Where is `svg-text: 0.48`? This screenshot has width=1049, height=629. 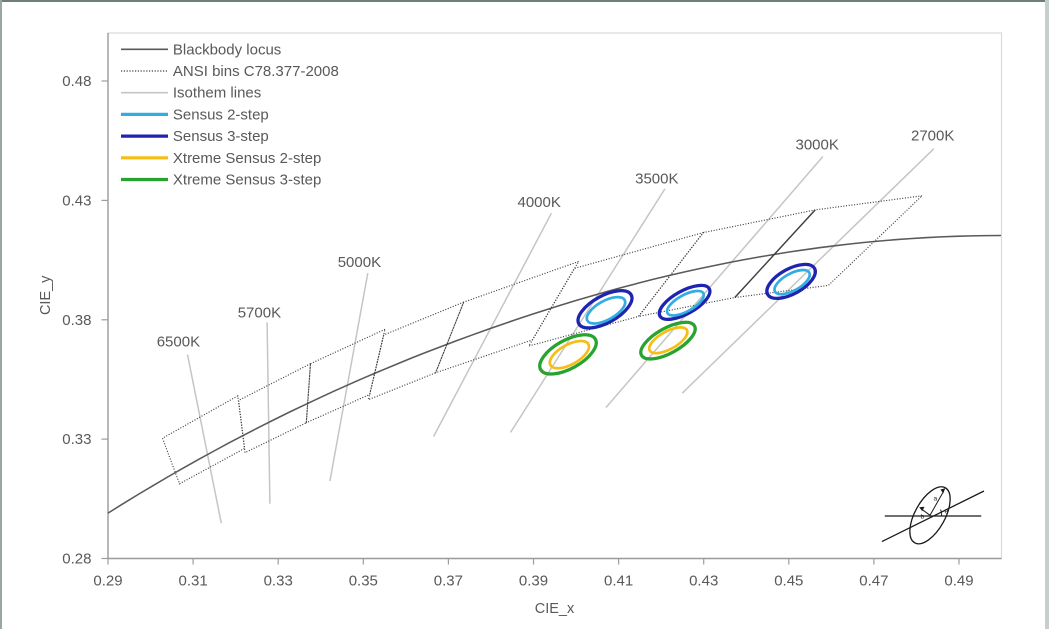 svg-text: 0.48 is located at coordinates (76, 81).